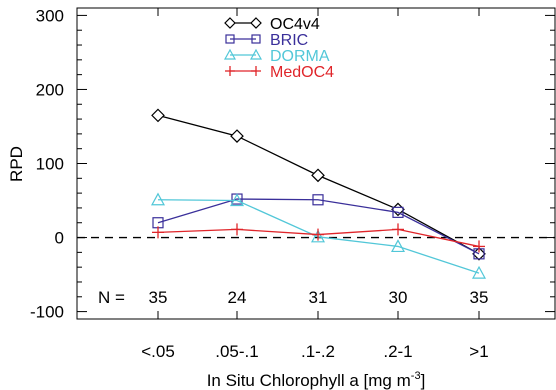  Describe the element at coordinates (50, 89) in the screenshot. I see `y-tick-label: 200` at that location.